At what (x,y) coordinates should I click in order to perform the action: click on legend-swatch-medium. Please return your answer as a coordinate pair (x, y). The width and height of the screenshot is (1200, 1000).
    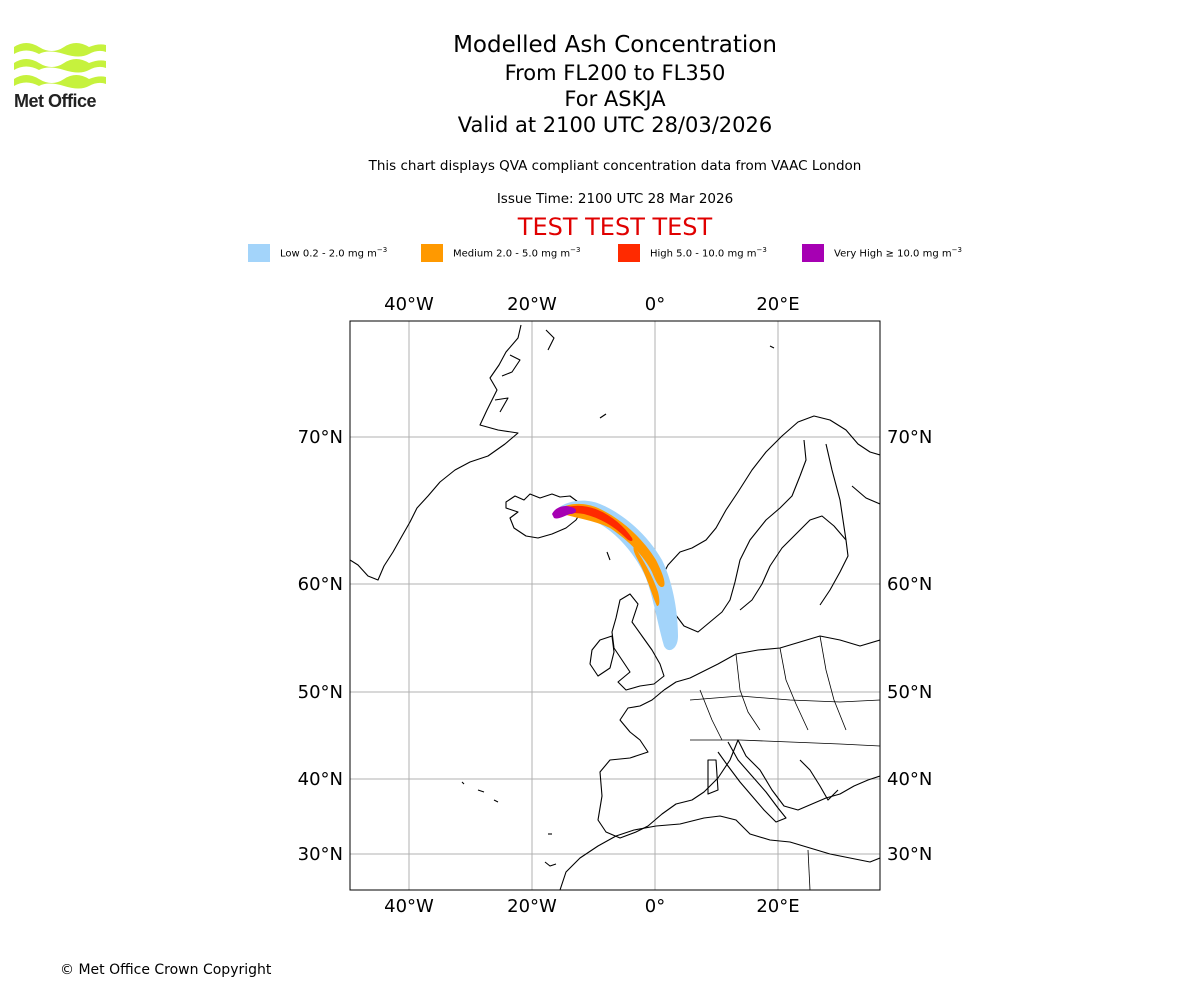
    Looking at the image, I should click on (432, 253).